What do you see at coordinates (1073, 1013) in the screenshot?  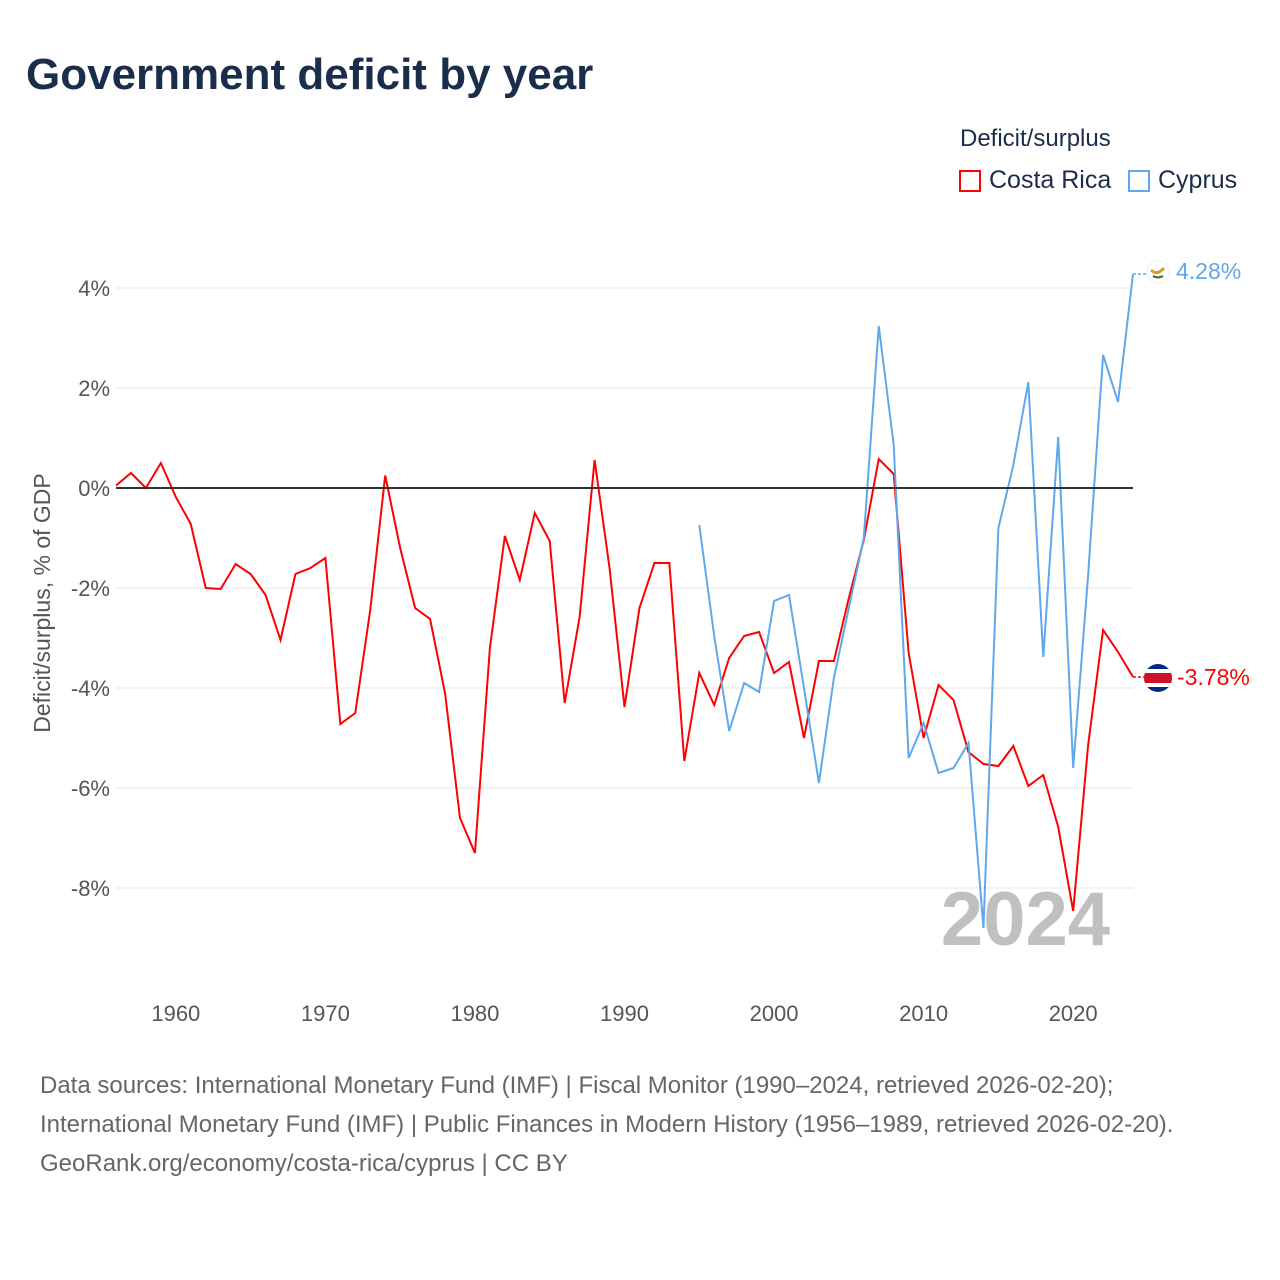 I see `x-tick-label: 2020` at bounding box center [1073, 1013].